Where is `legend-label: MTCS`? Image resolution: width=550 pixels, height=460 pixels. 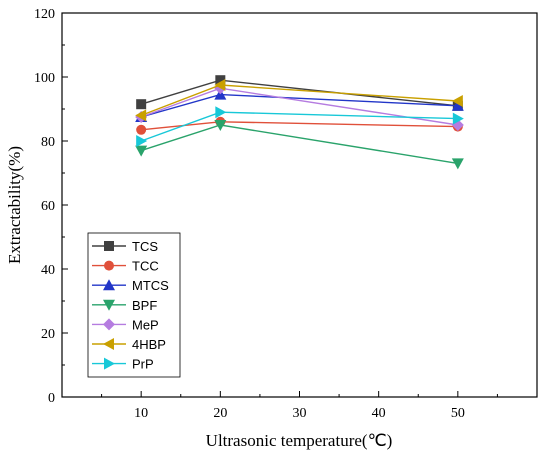 legend-label: MTCS is located at coordinates (150, 285).